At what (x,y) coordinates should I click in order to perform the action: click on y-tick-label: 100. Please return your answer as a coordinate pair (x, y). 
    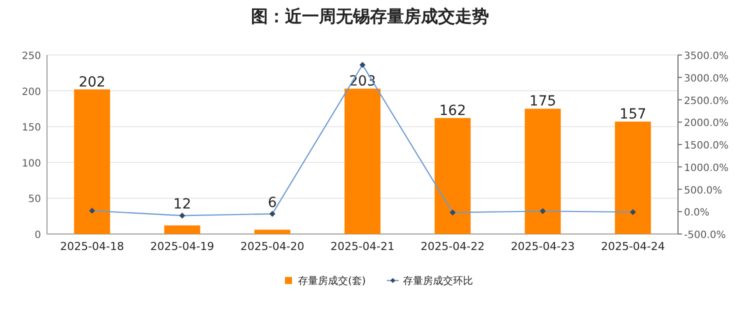
    Looking at the image, I should click on (31, 164).